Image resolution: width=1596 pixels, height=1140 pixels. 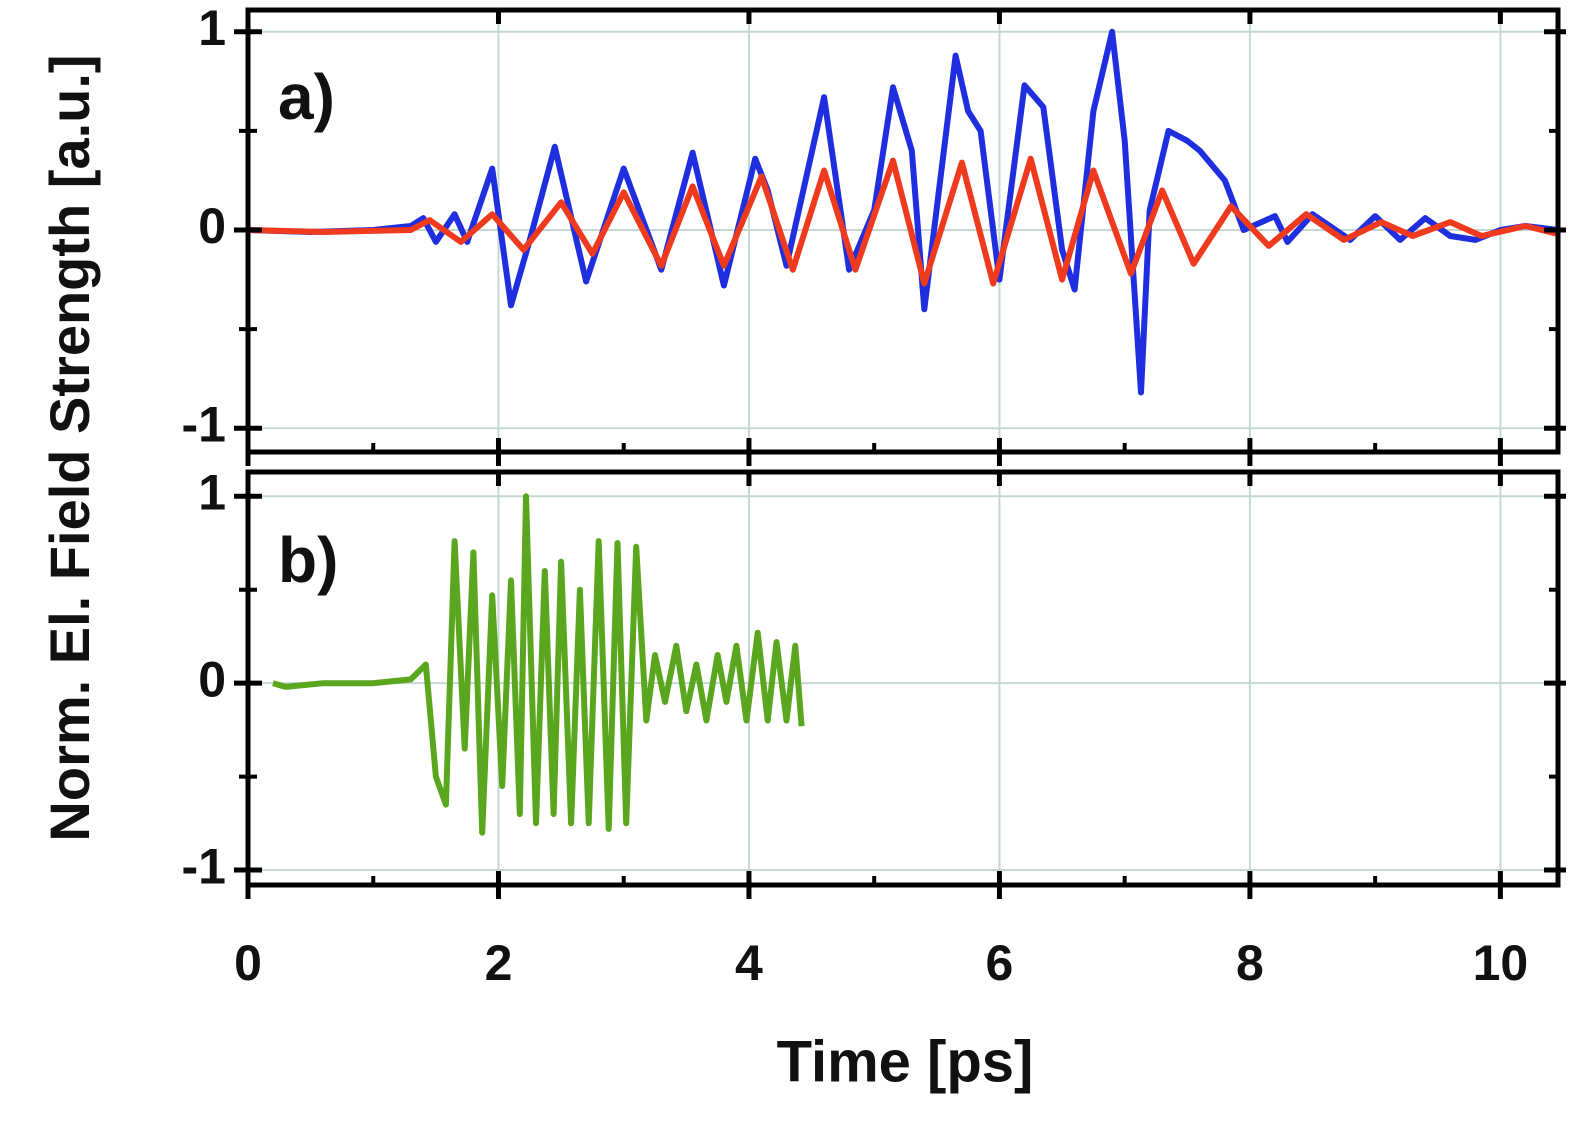 What do you see at coordinates (308, 560) in the screenshot?
I see `panel-label: b)` at bounding box center [308, 560].